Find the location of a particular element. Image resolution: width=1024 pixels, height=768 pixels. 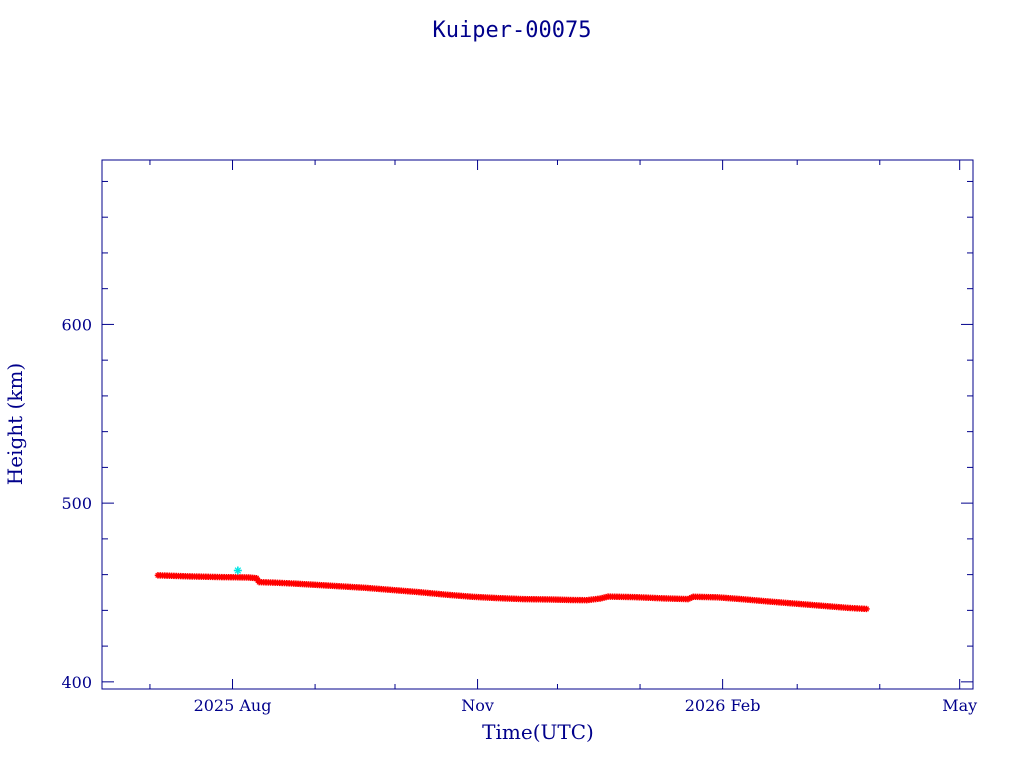

x-tick-label: 2026 Feb is located at coordinates (723, 705).